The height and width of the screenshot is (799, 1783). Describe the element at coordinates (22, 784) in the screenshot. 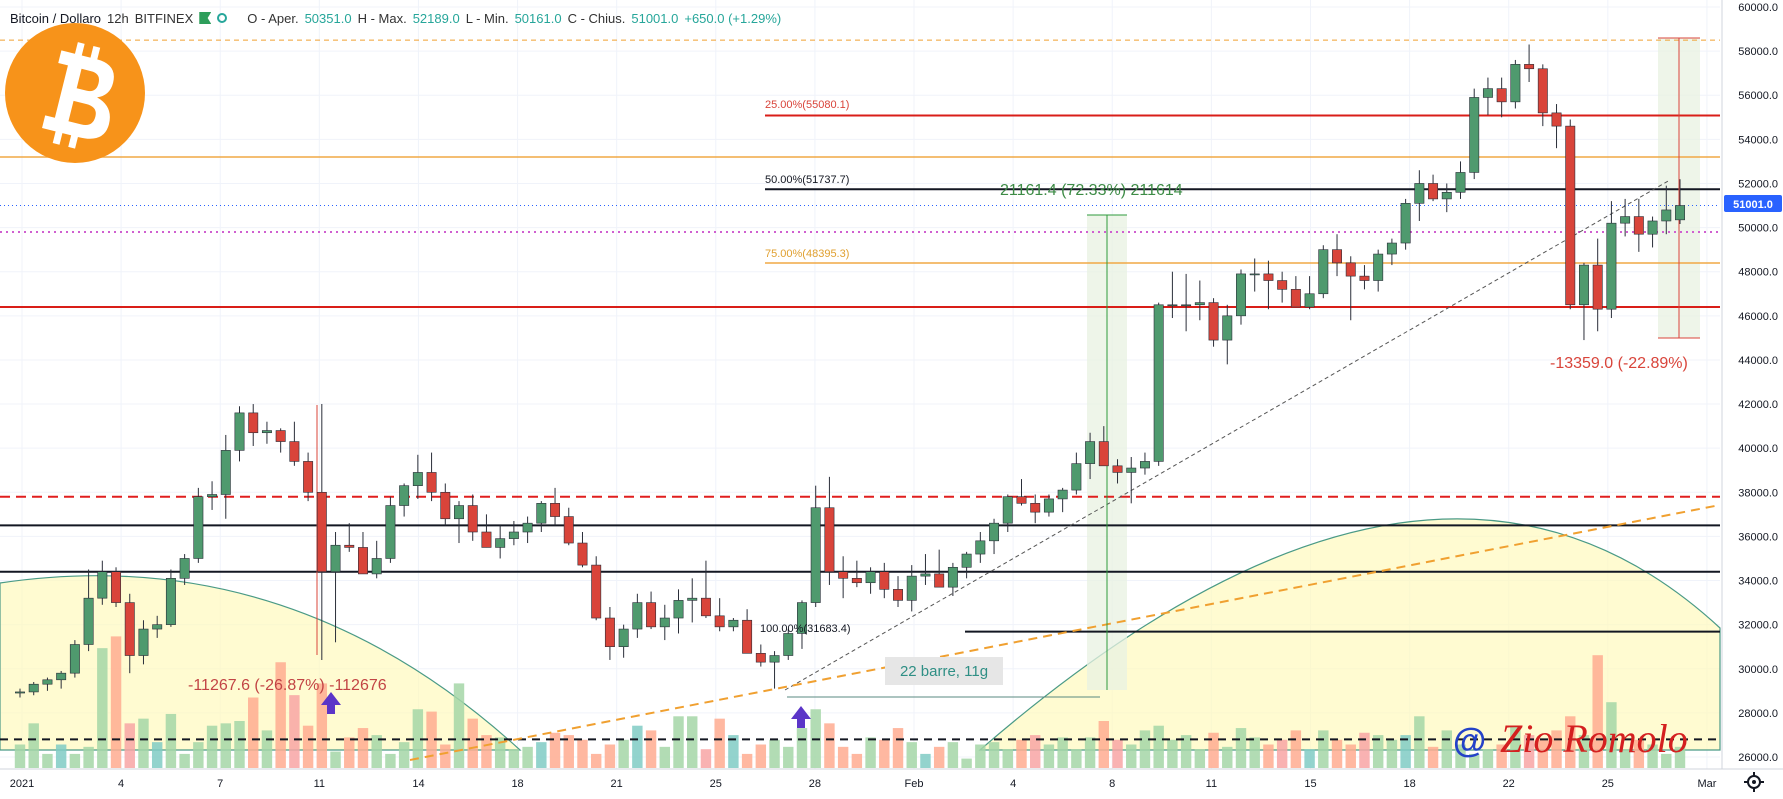

I see `time-tick-label: 2021` at that location.